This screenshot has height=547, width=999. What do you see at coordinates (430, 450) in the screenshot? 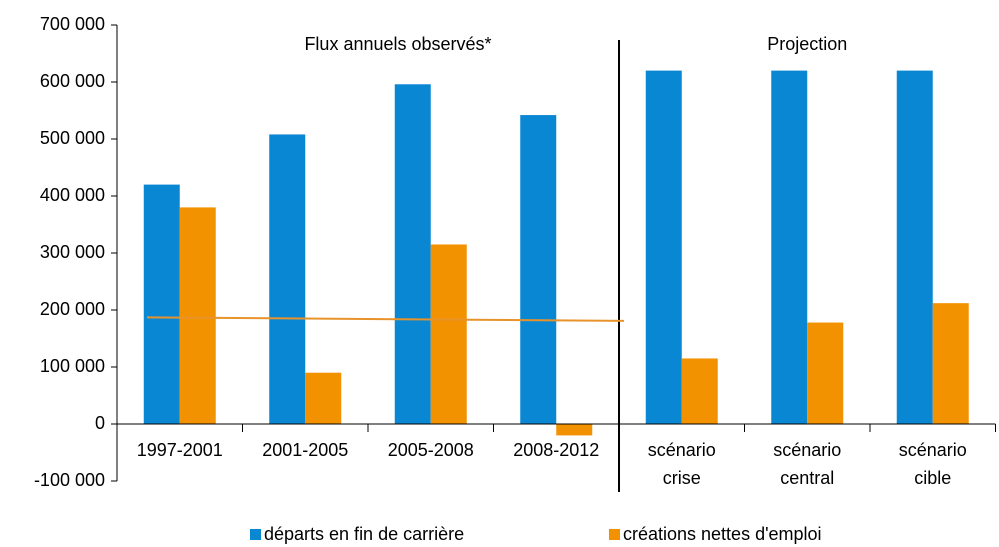
I see `x-tick-label: 2005-2008` at bounding box center [430, 450].